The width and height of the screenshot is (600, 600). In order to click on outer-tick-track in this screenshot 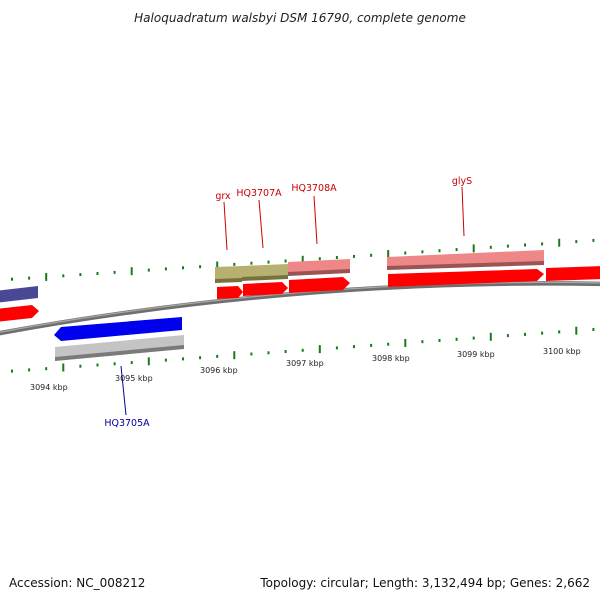, I will do `click(303, 259)`.